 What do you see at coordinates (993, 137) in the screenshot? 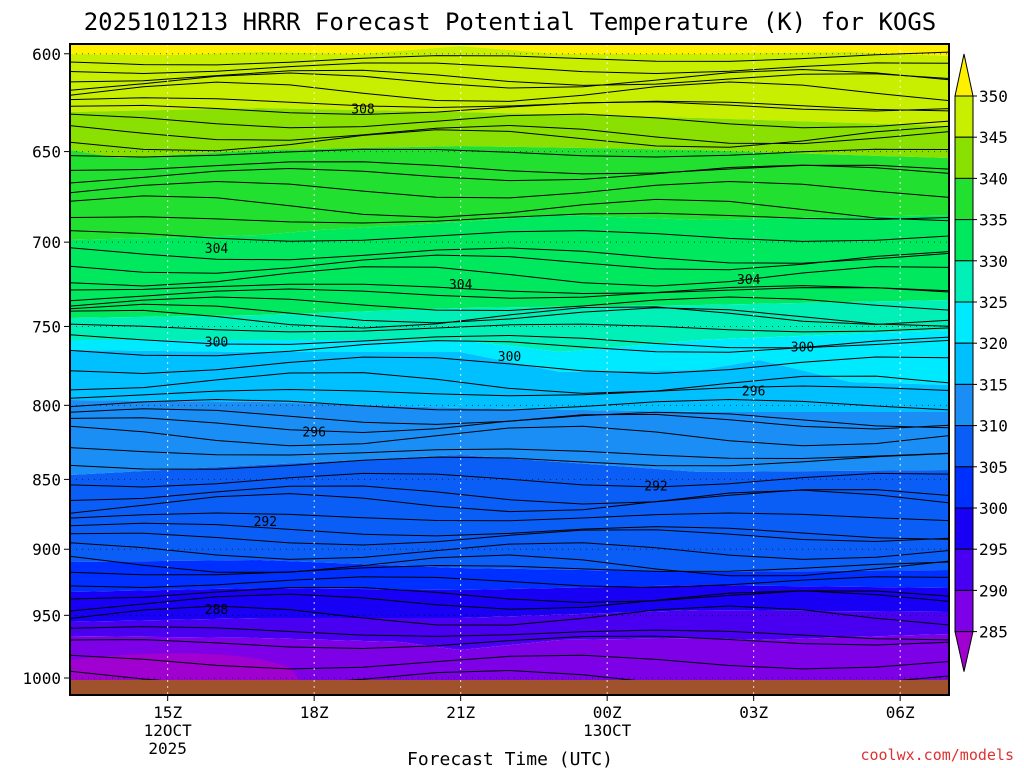
I see `colorbar-label: 345` at bounding box center [993, 137].